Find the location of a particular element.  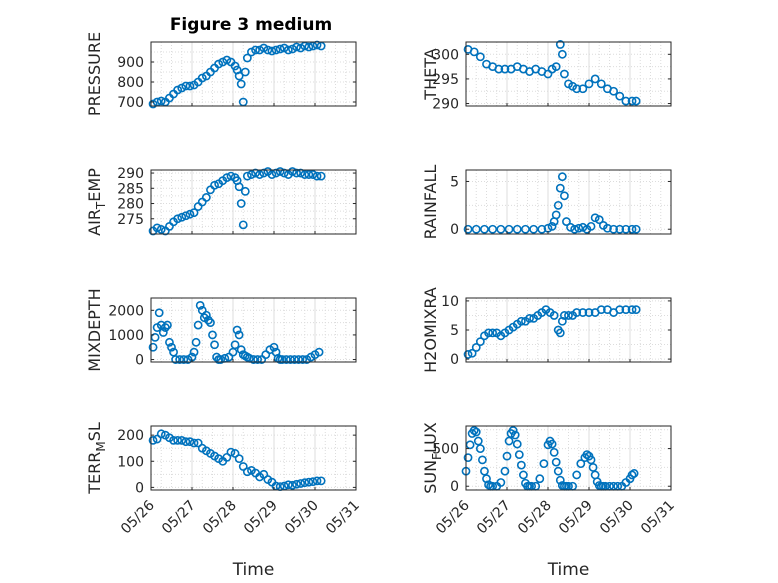

y-tick-label: 2000 is located at coordinates (126, 311).